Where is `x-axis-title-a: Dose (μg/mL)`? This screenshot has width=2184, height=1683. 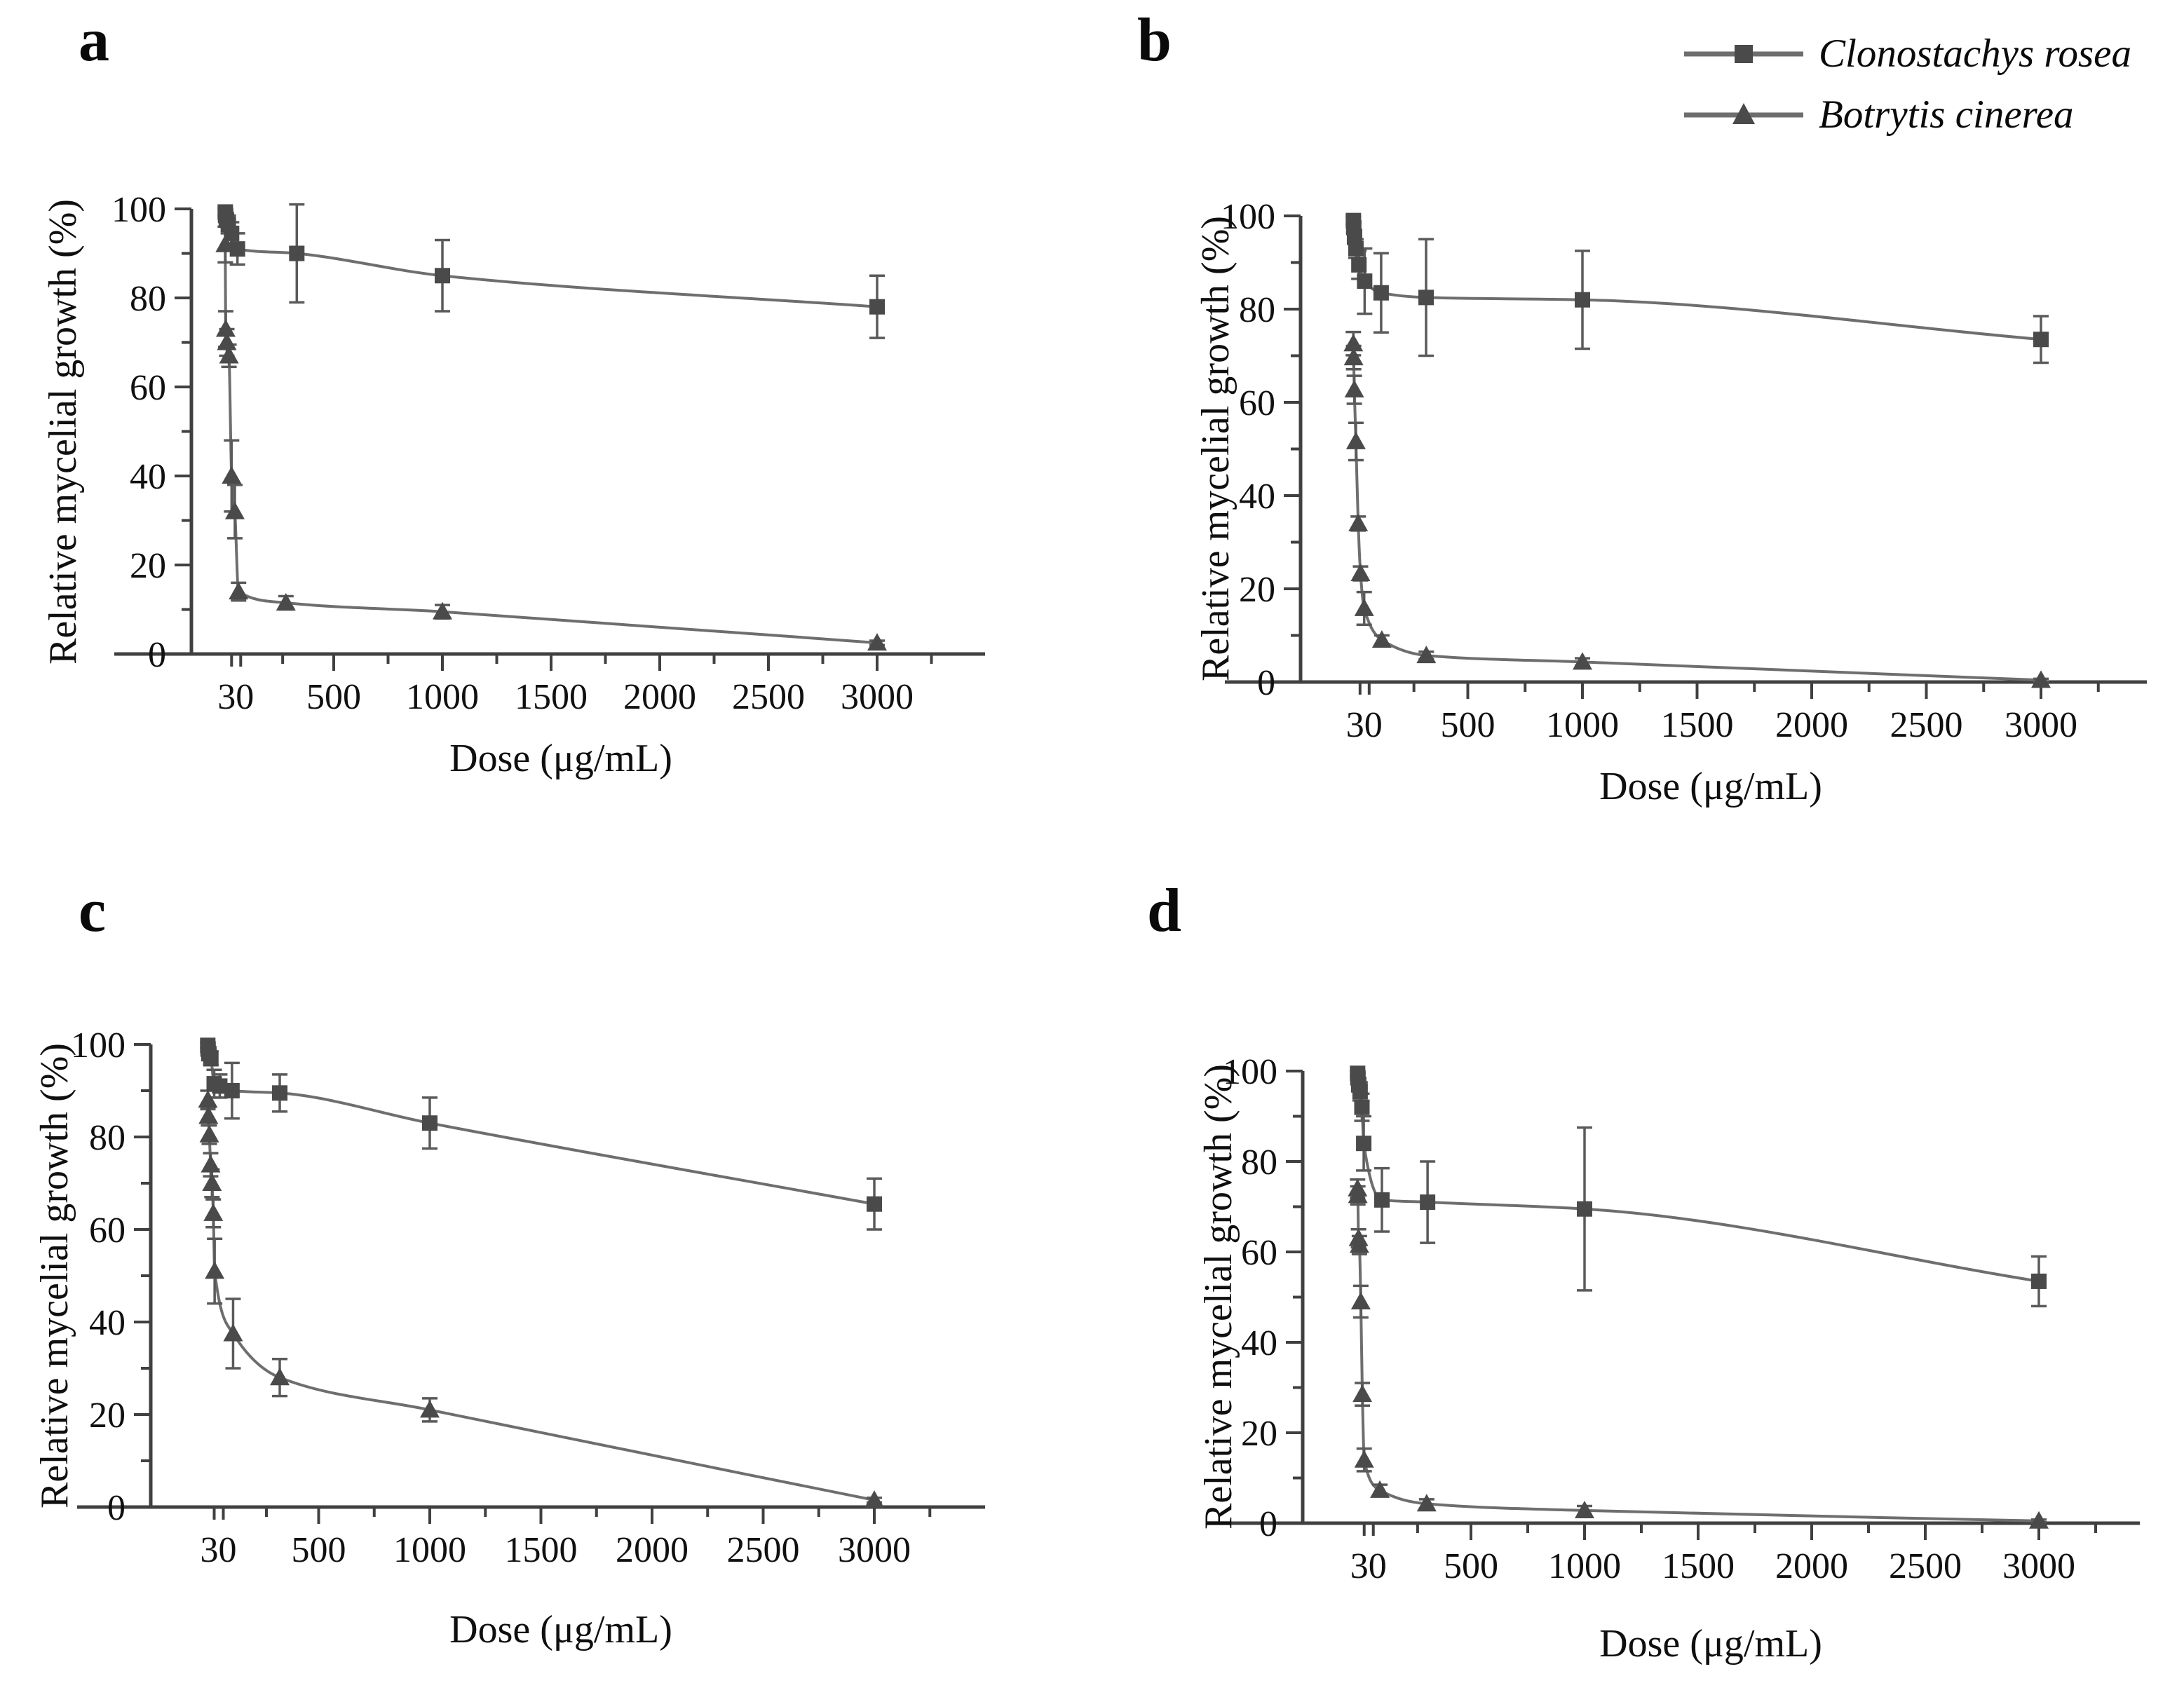
x-axis-title-a: Dose (μg/mL) is located at coordinates (560, 758).